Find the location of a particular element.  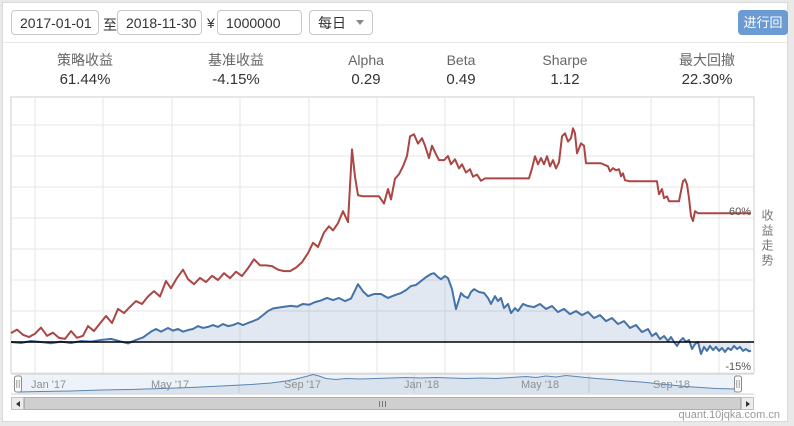

frequency-select: 每日 is located at coordinates (341, 22).